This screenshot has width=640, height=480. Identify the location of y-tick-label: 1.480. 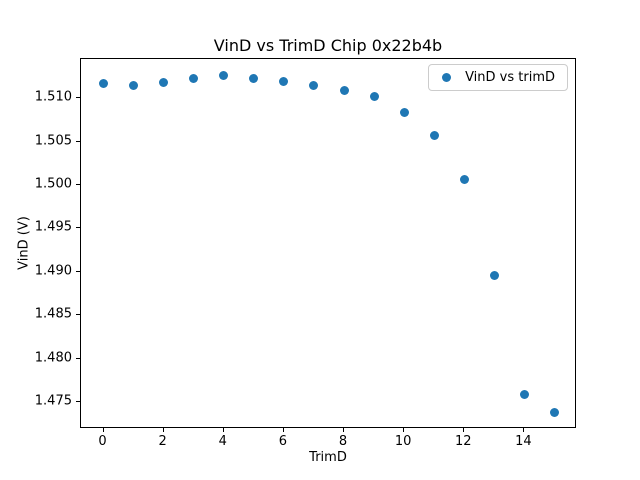
(53, 358).